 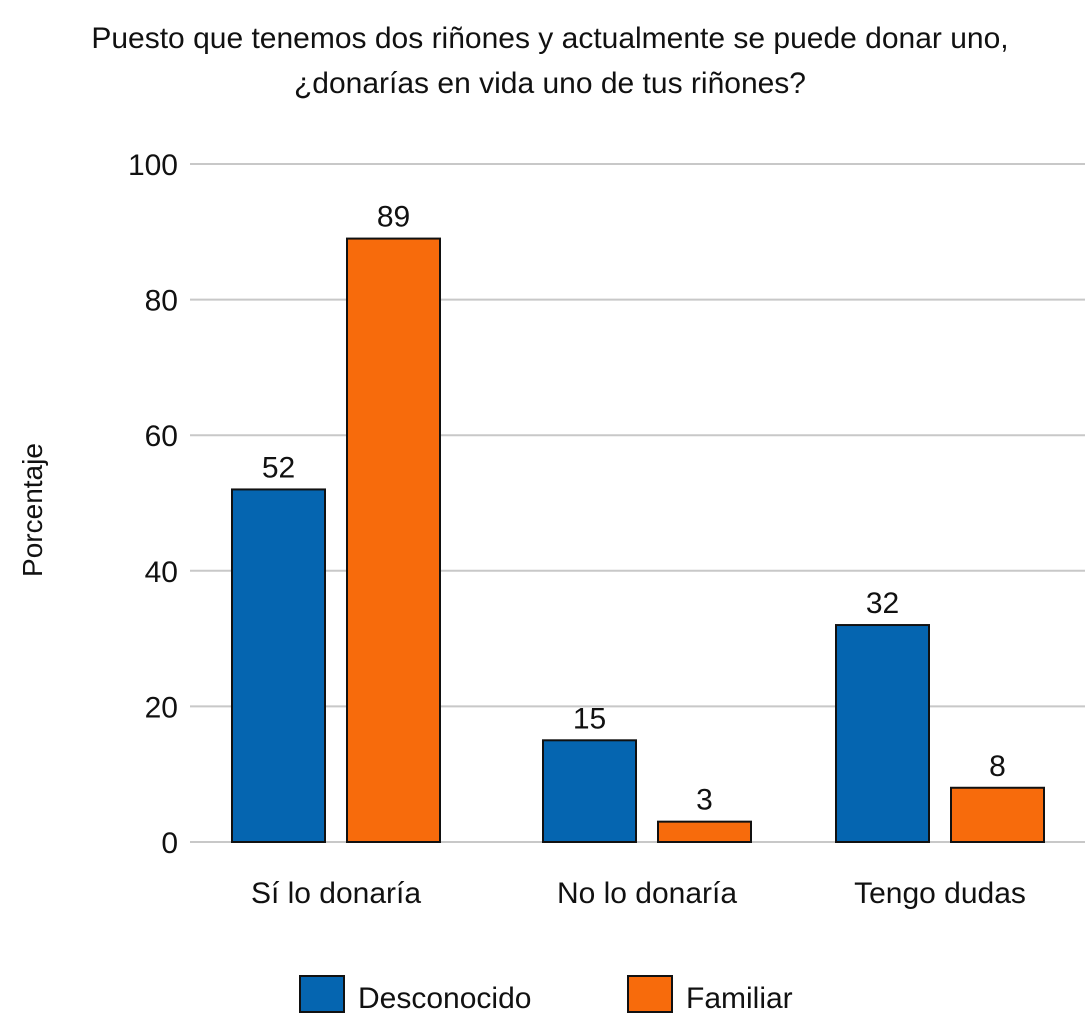 I want to click on data-label: 8, so click(x=997, y=766).